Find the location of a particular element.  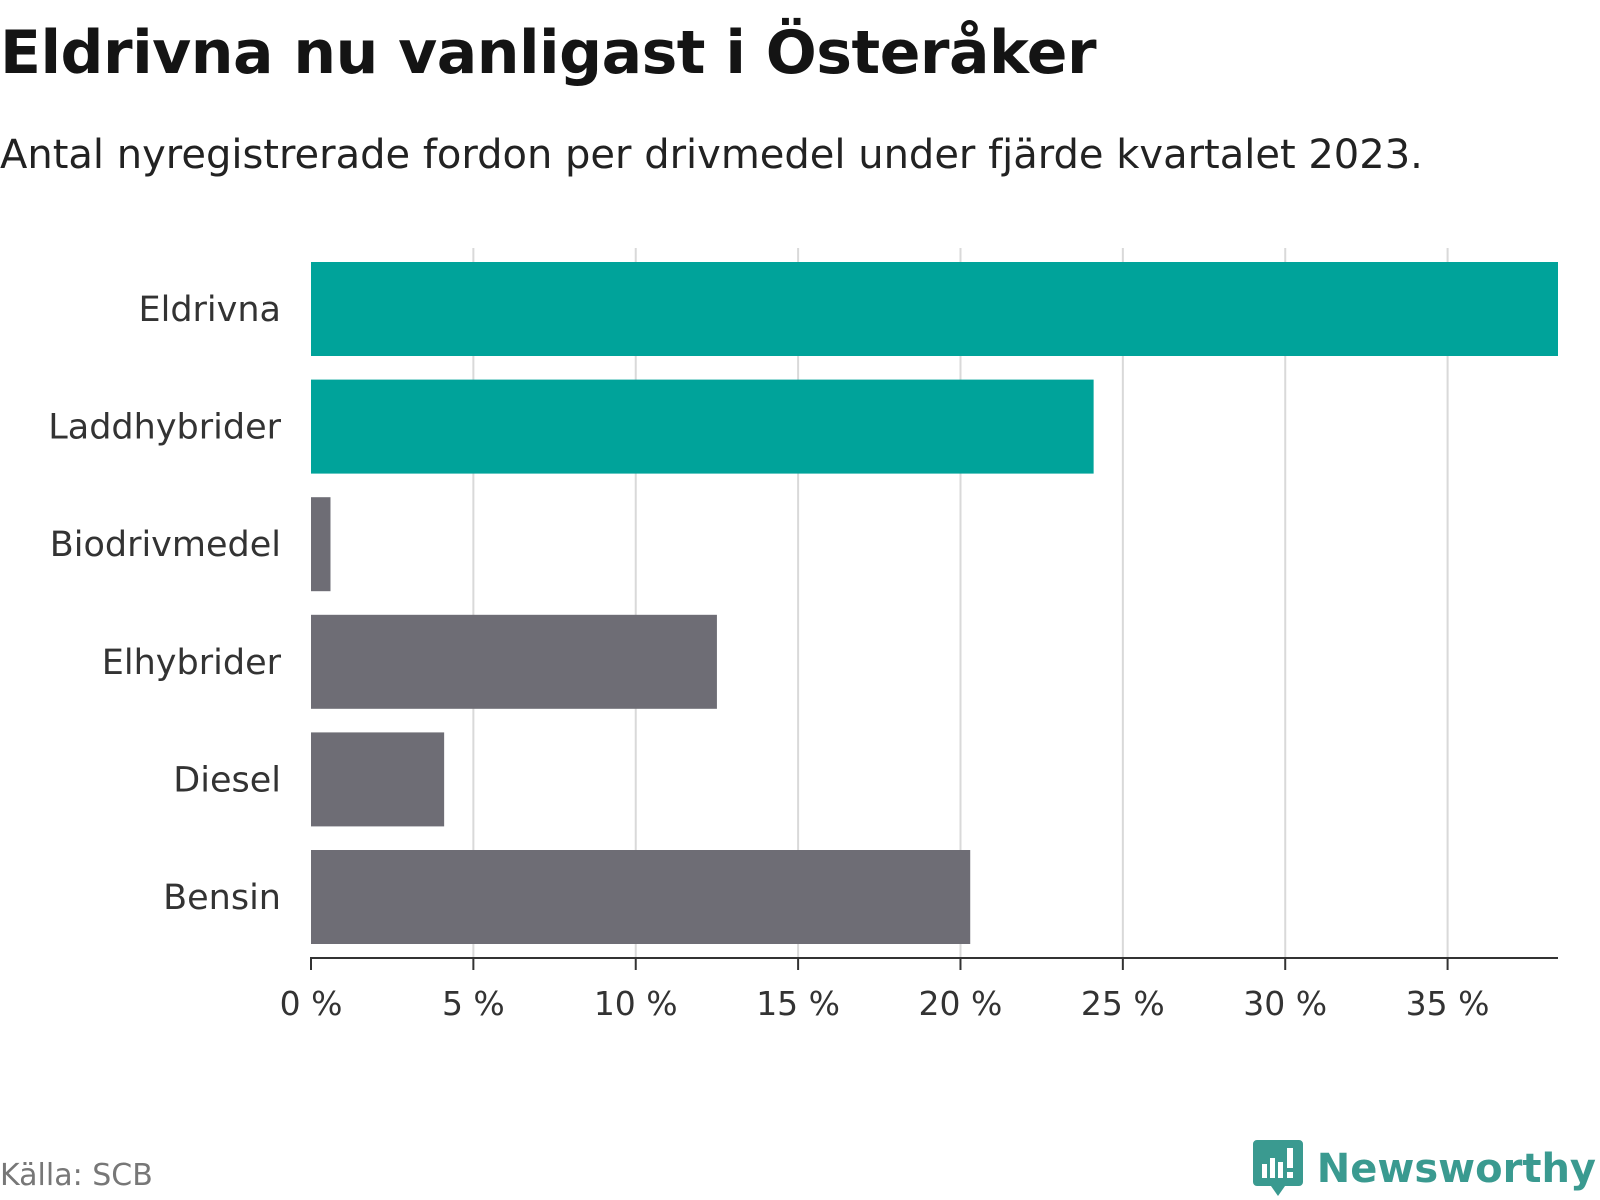

x-tick-label: 30 % is located at coordinates (1285, 1003).